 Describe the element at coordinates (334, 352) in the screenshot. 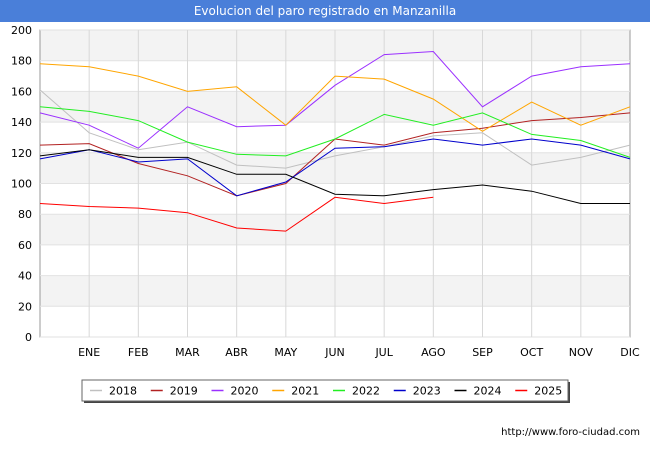

I see `x-tick-label: JUN` at that location.